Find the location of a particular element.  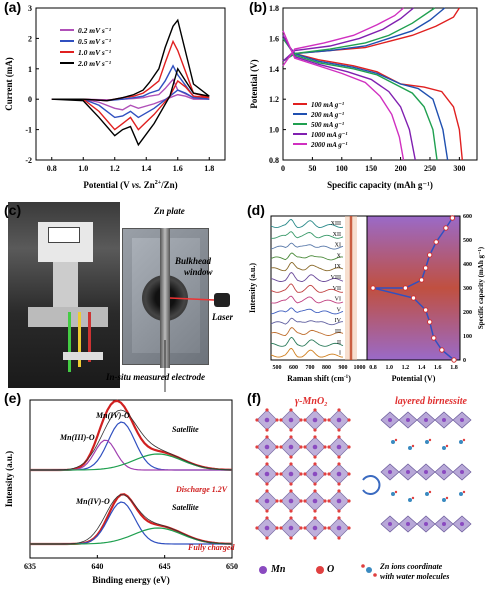

y-tick-label: 1.2 is located at coordinates (274, 99).